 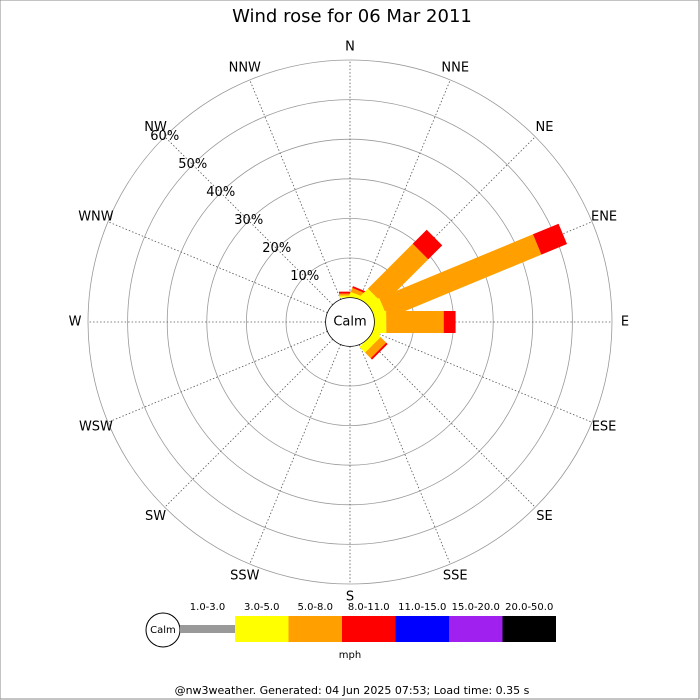 I want to click on direction-label: NE, so click(x=544, y=127).